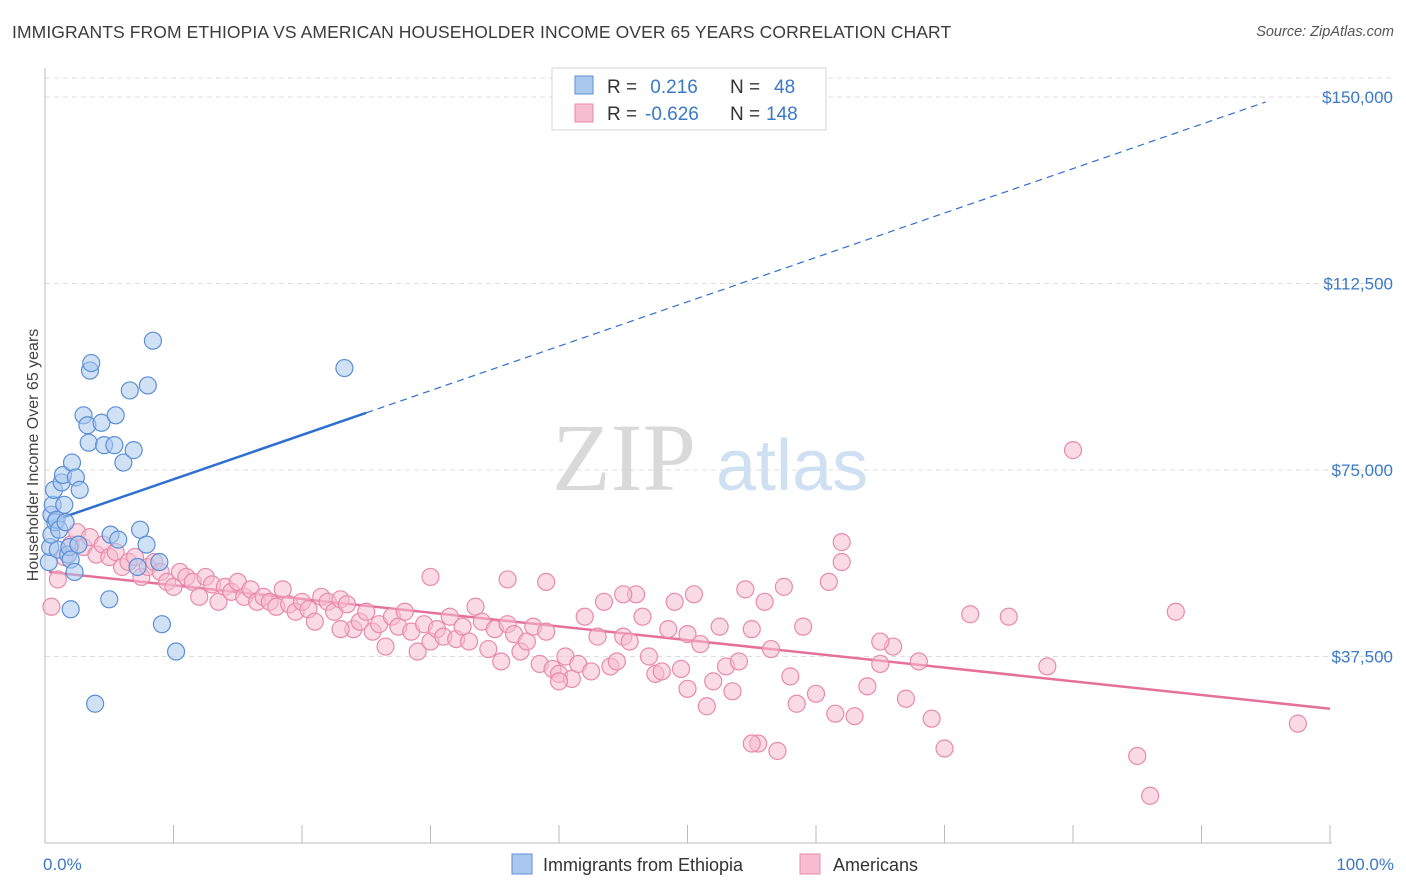 This screenshot has width=1406, height=892. What do you see at coordinates (1365, 864) in the screenshot?
I see `x-tick-label-max: 100.0%` at bounding box center [1365, 864].